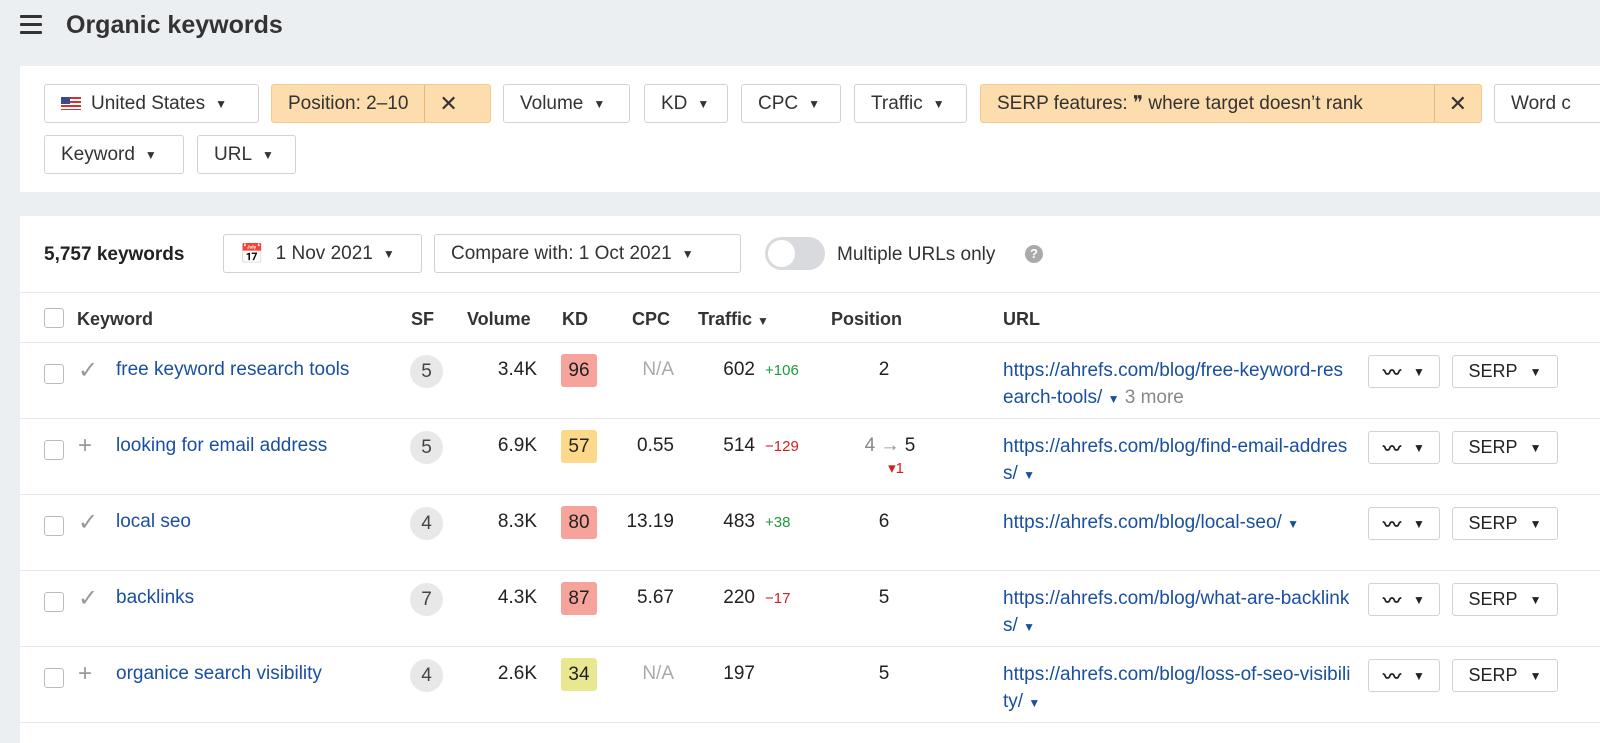  Describe the element at coordinates (233, 369) in the screenshot. I see `keyword-link: free keyword research tools` at that location.